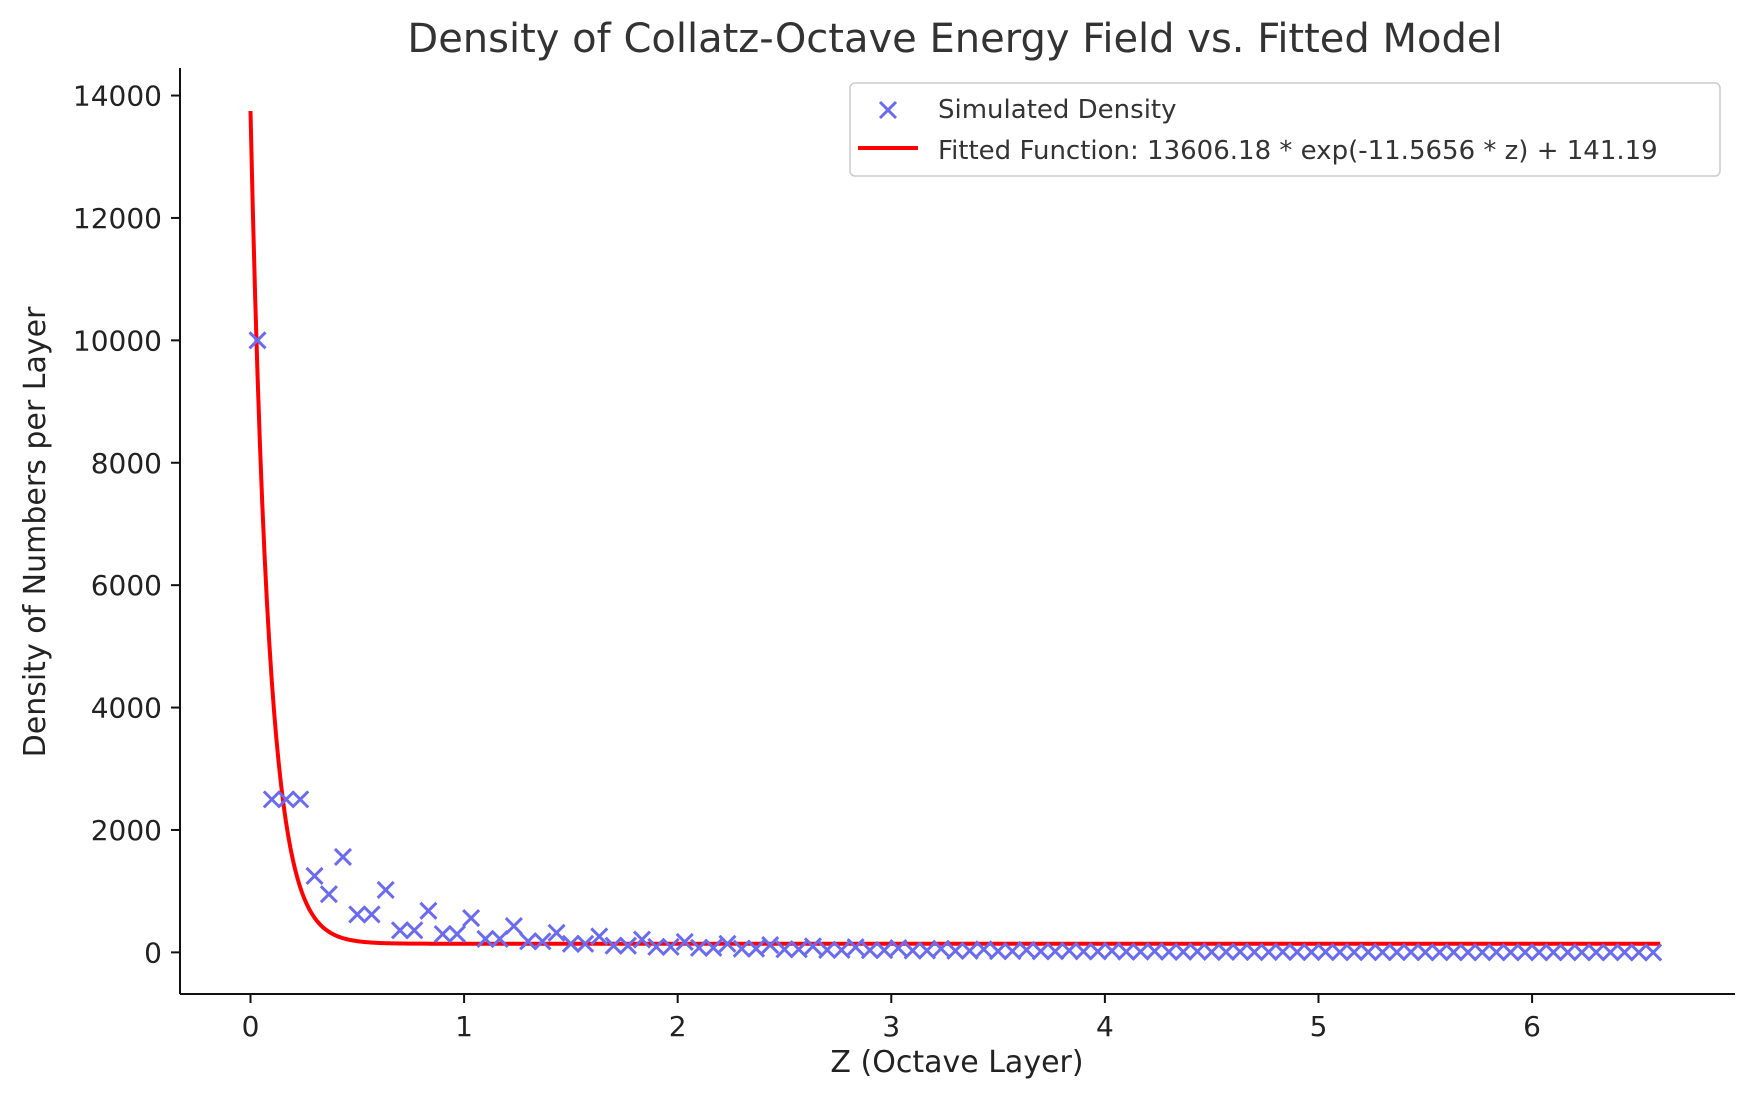 This screenshot has width=1750, height=1106. Describe the element at coordinates (891, 1026) in the screenshot. I see `x-tick-label: 3` at that location.